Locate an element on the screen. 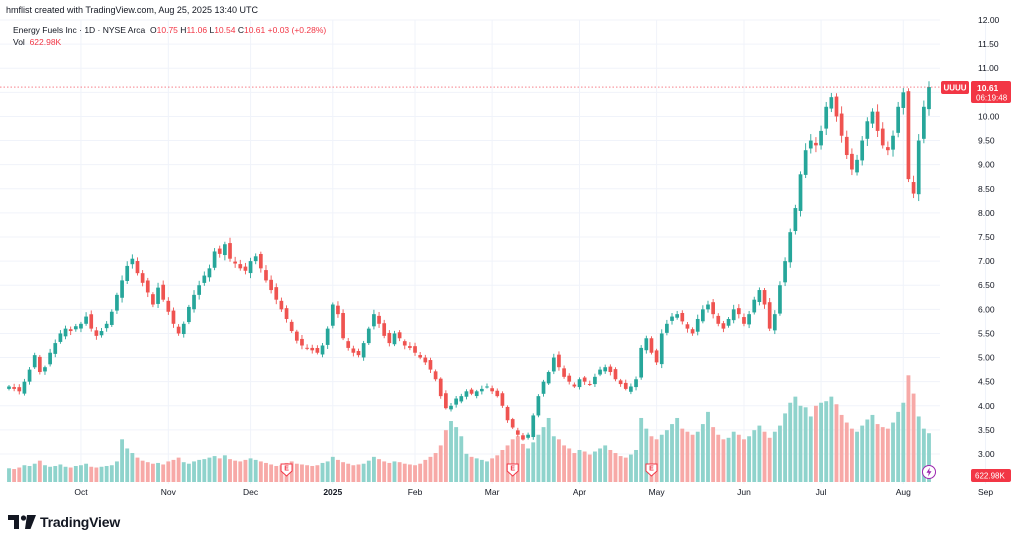  y-tick-label: 7.50 is located at coordinates (986, 237).